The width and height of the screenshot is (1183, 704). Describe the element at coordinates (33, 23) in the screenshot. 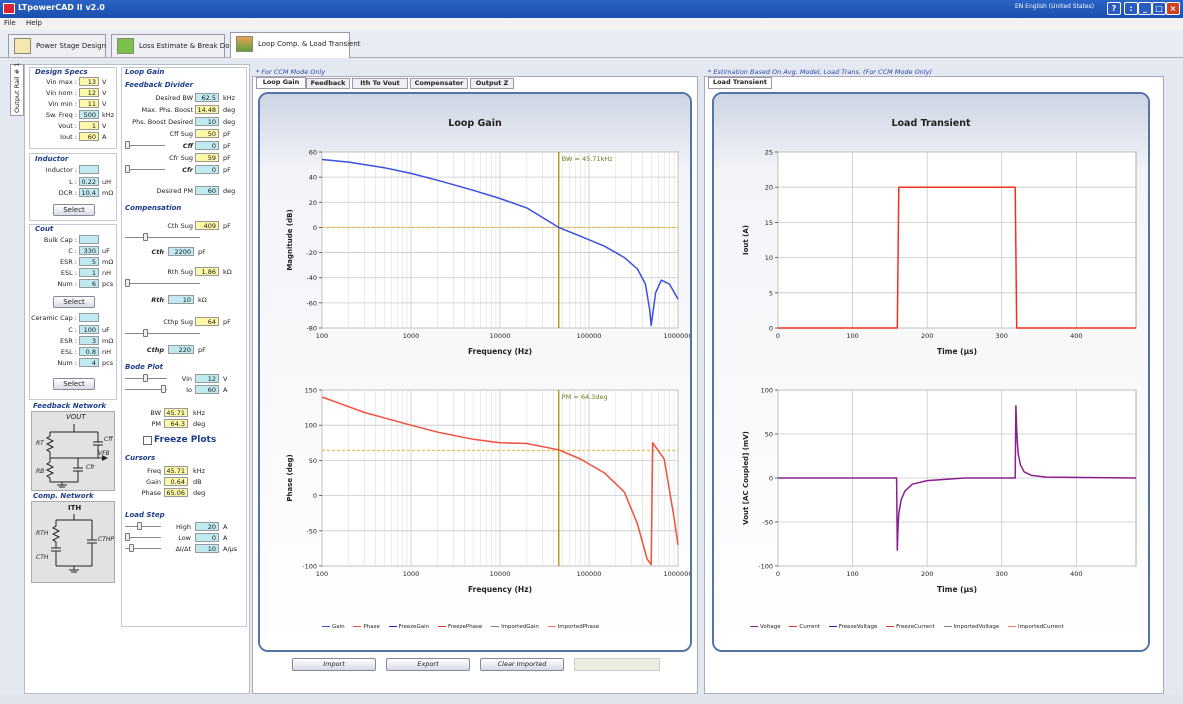

I see `menu-help: Help` at that location.